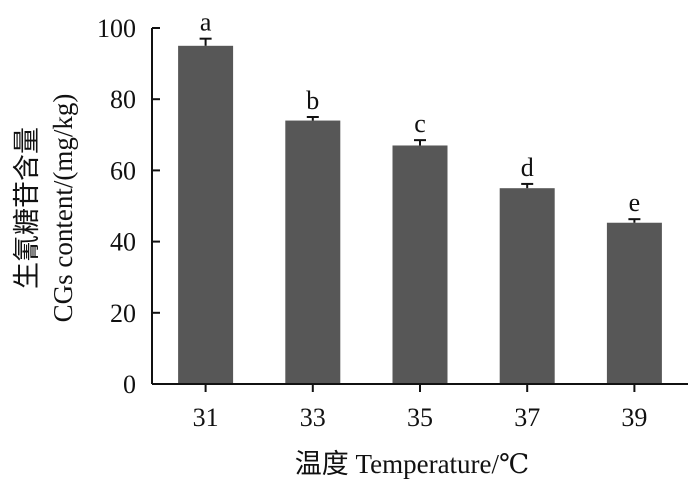 The height and width of the screenshot is (489, 700). I want to click on y-axis-title: 生氰糖苷含量 CGs content/(mg/kg), so click(45, 208).